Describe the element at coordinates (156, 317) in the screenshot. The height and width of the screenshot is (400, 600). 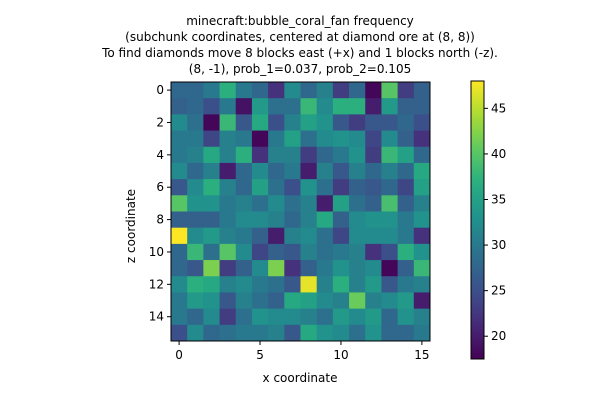
I see `y-tick-label: 14` at that location.